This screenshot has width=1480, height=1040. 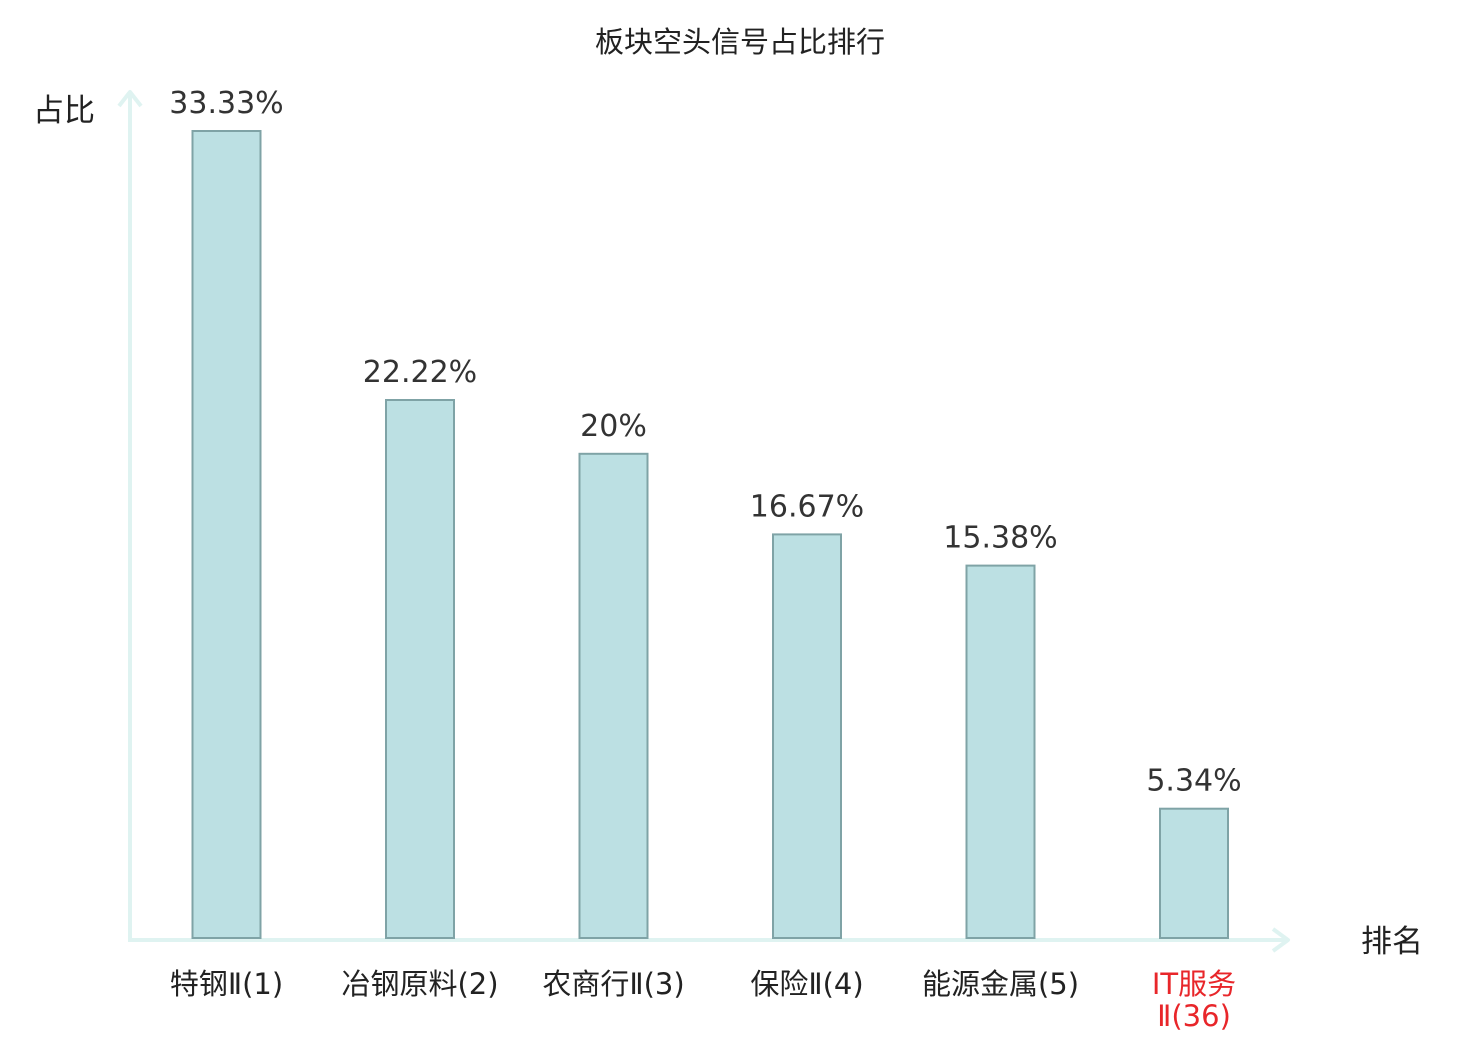 What do you see at coordinates (130, 99) in the screenshot?
I see `y-axis-arrow-icon` at bounding box center [130, 99].